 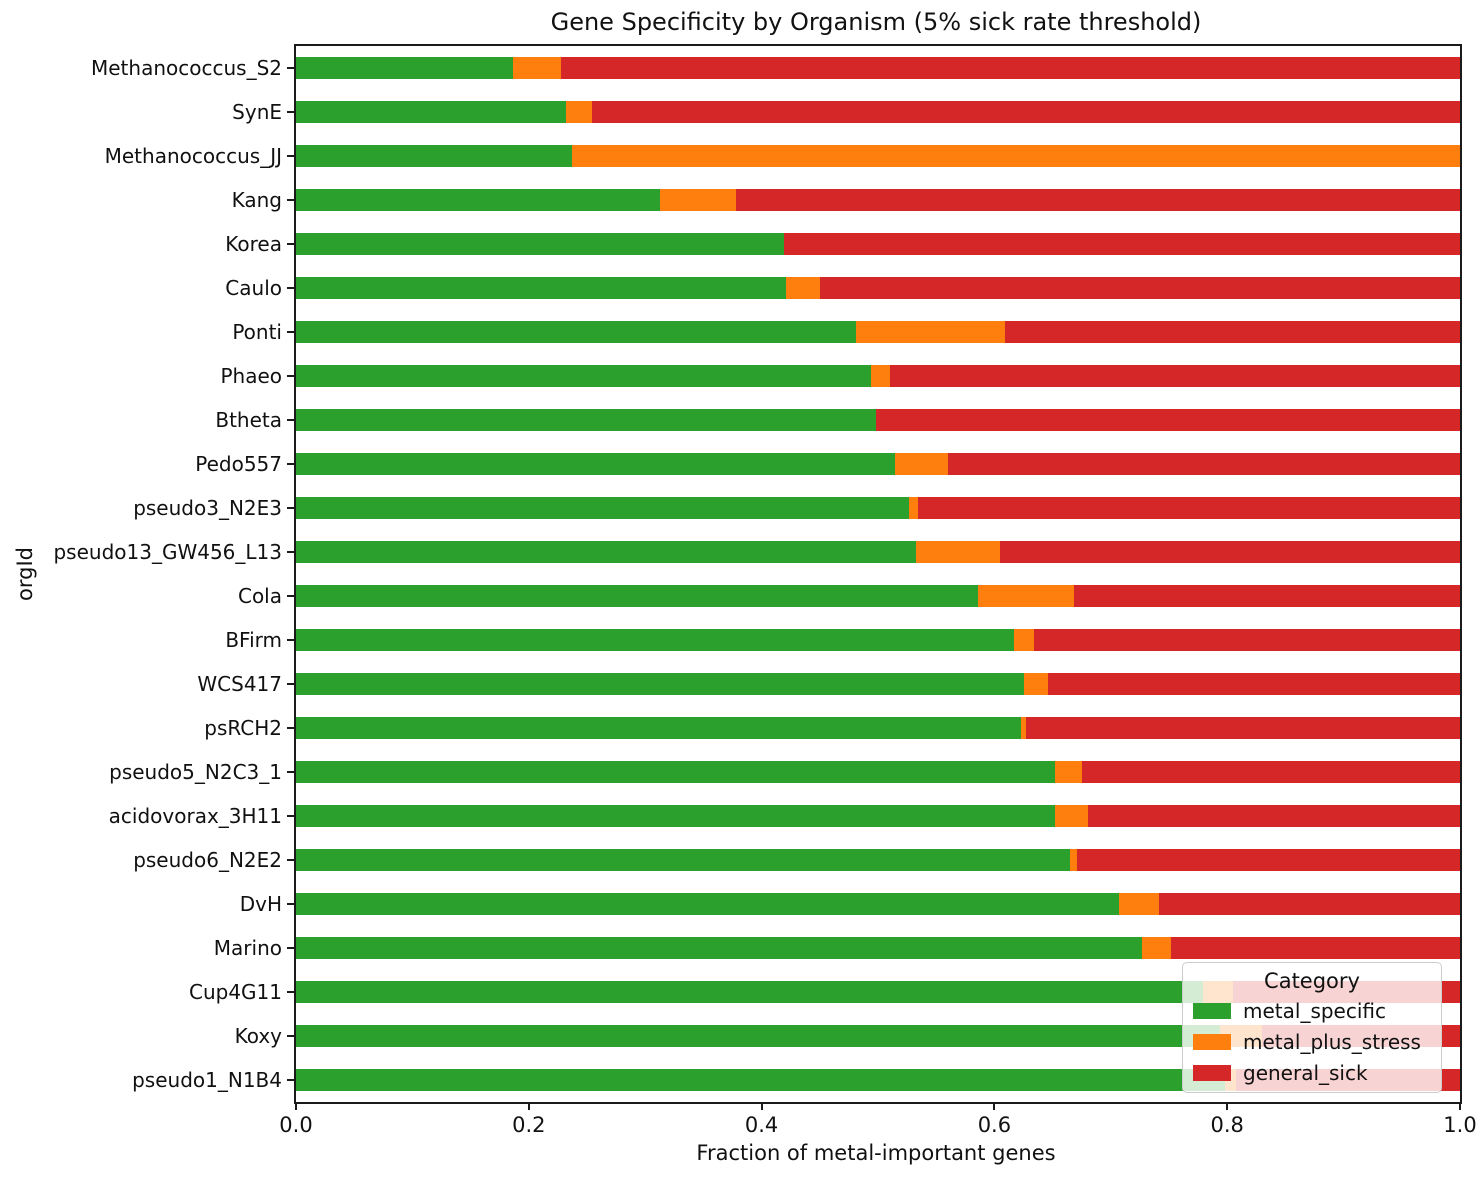 What do you see at coordinates (253, 288) in the screenshot?
I see `y-tick-label: Caulo` at bounding box center [253, 288].